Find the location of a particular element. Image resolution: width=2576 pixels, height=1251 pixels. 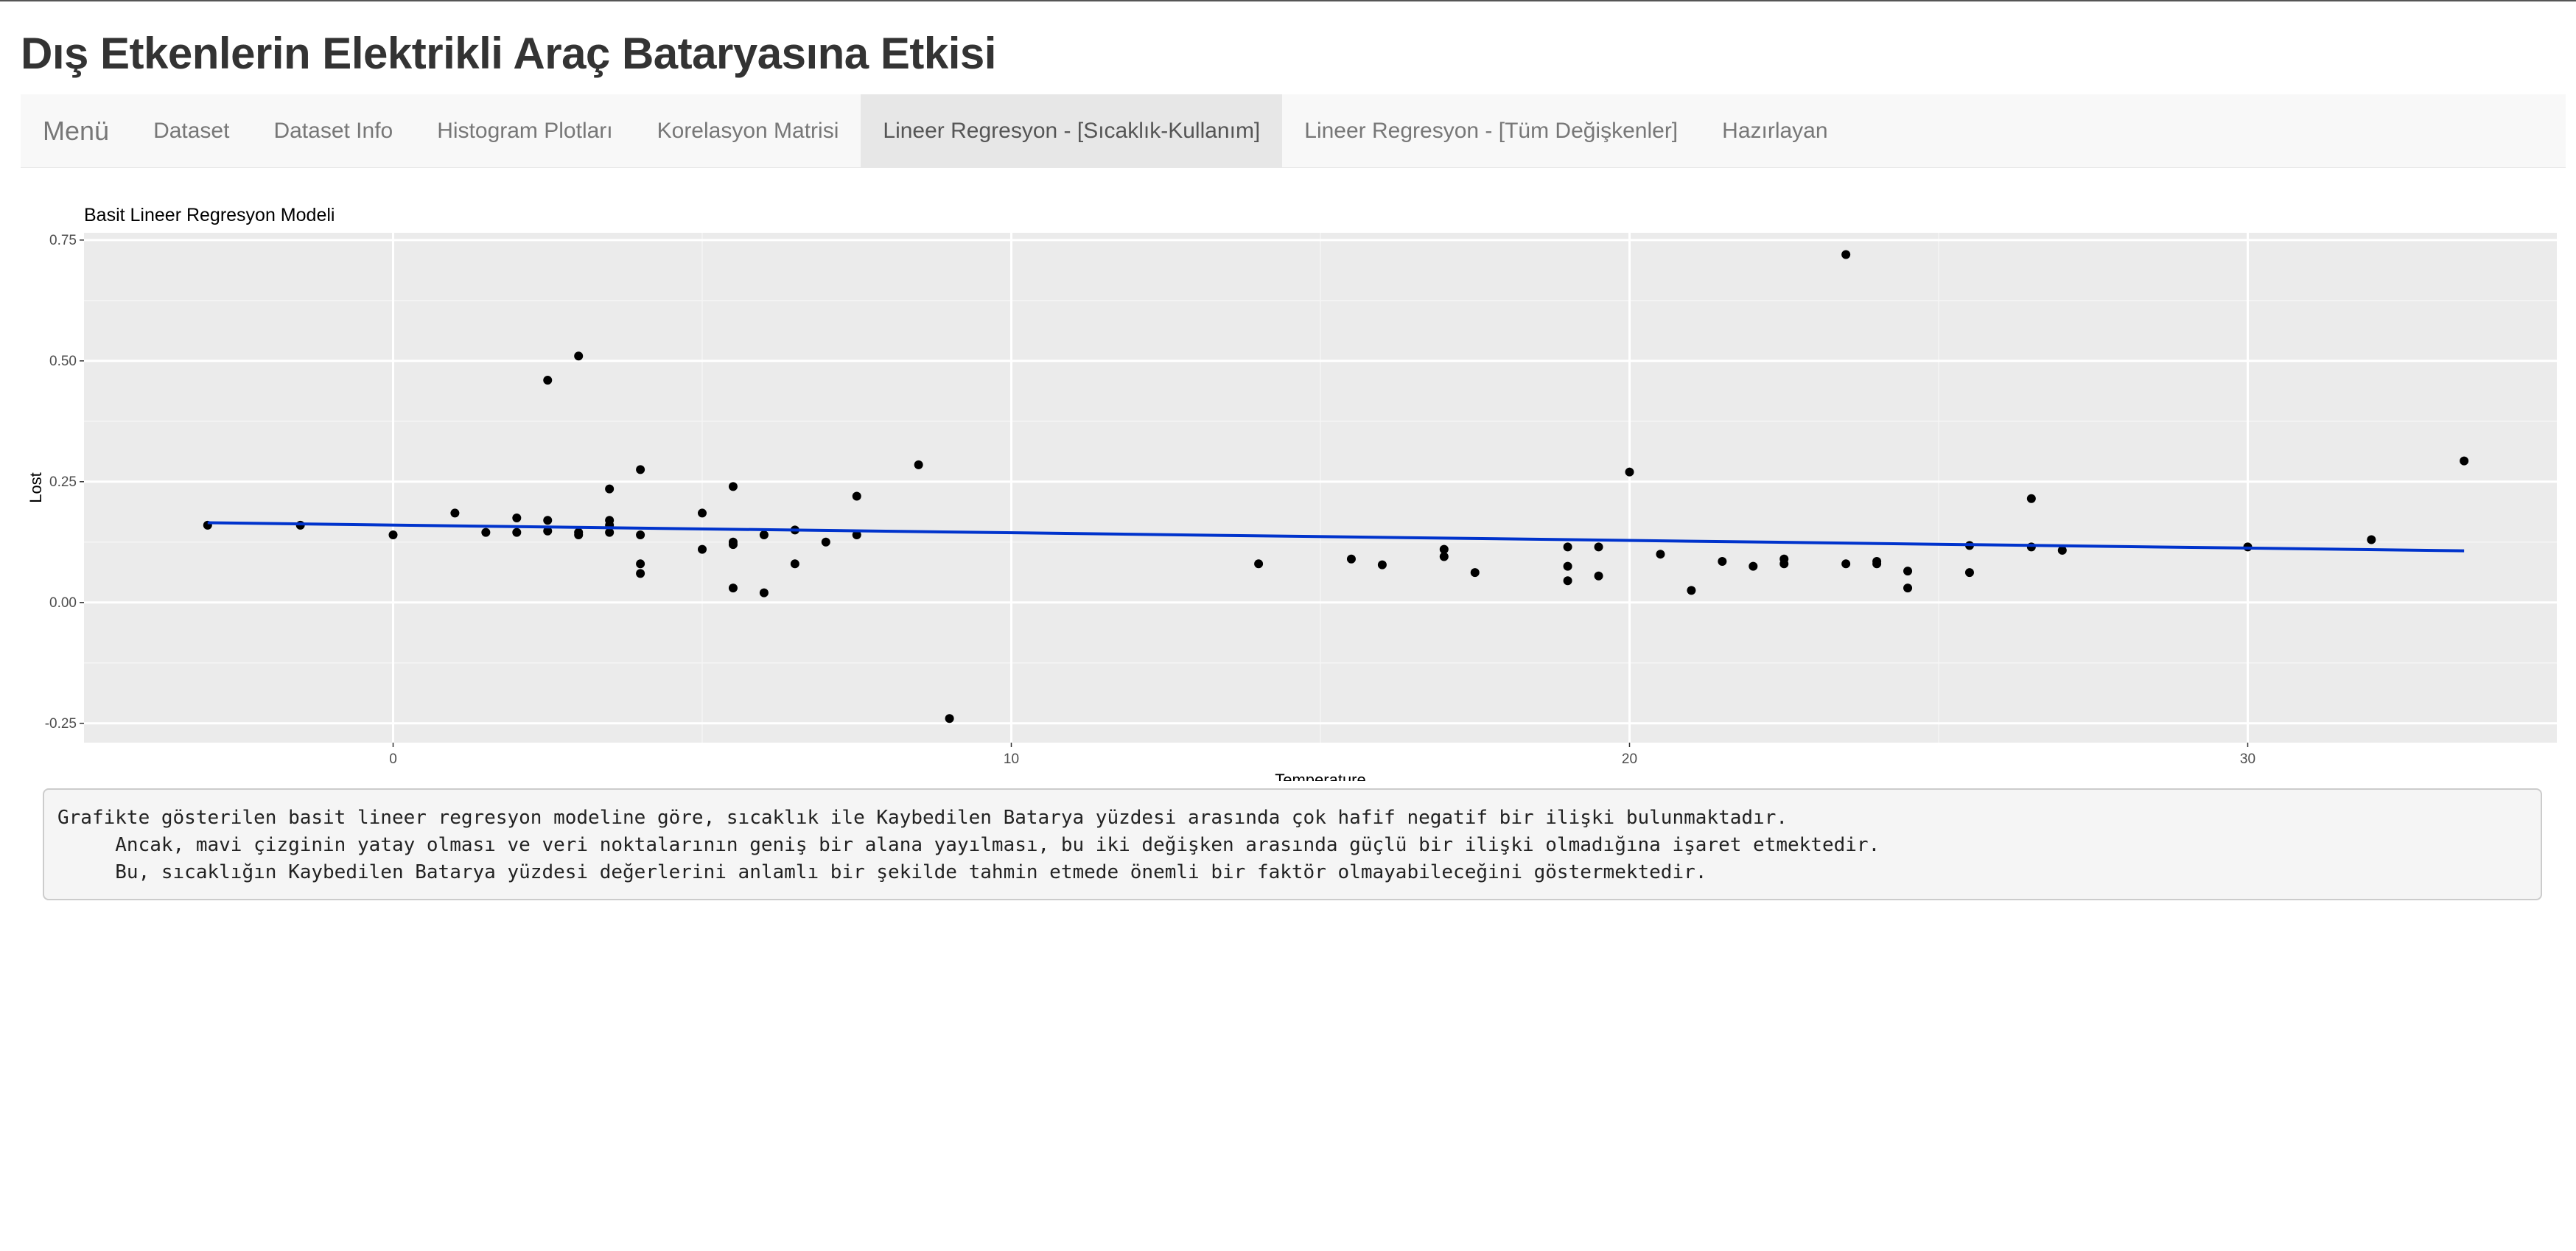

x-axis-label: Temperature is located at coordinates (1320, 776).